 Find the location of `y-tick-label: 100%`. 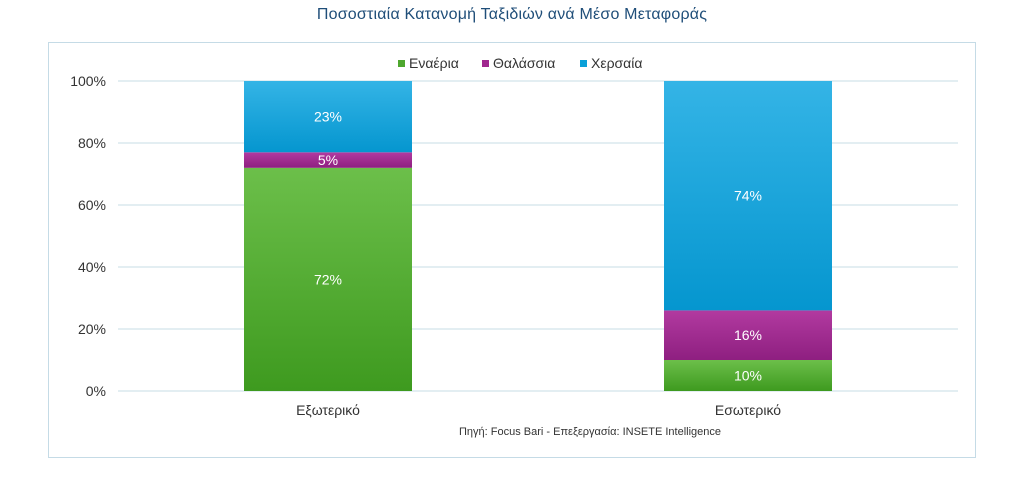

y-tick-label: 100% is located at coordinates (88, 81).